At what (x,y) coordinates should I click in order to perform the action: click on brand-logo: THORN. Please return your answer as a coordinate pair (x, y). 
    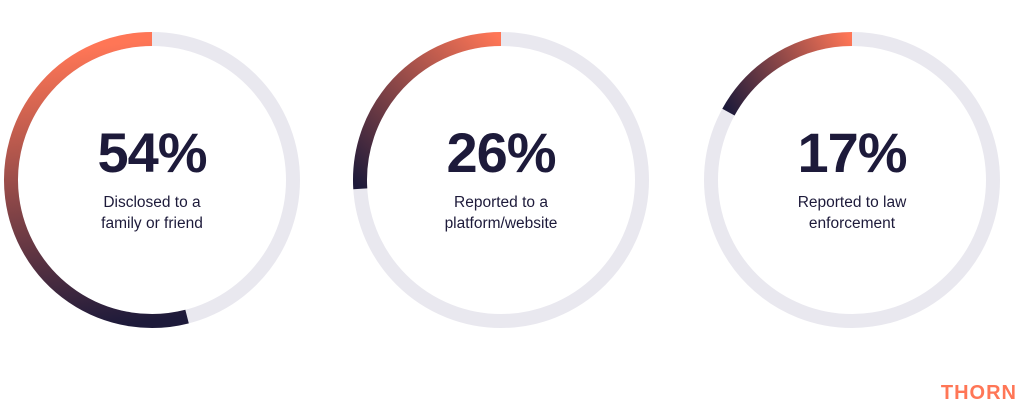
    Looking at the image, I should click on (978, 393).